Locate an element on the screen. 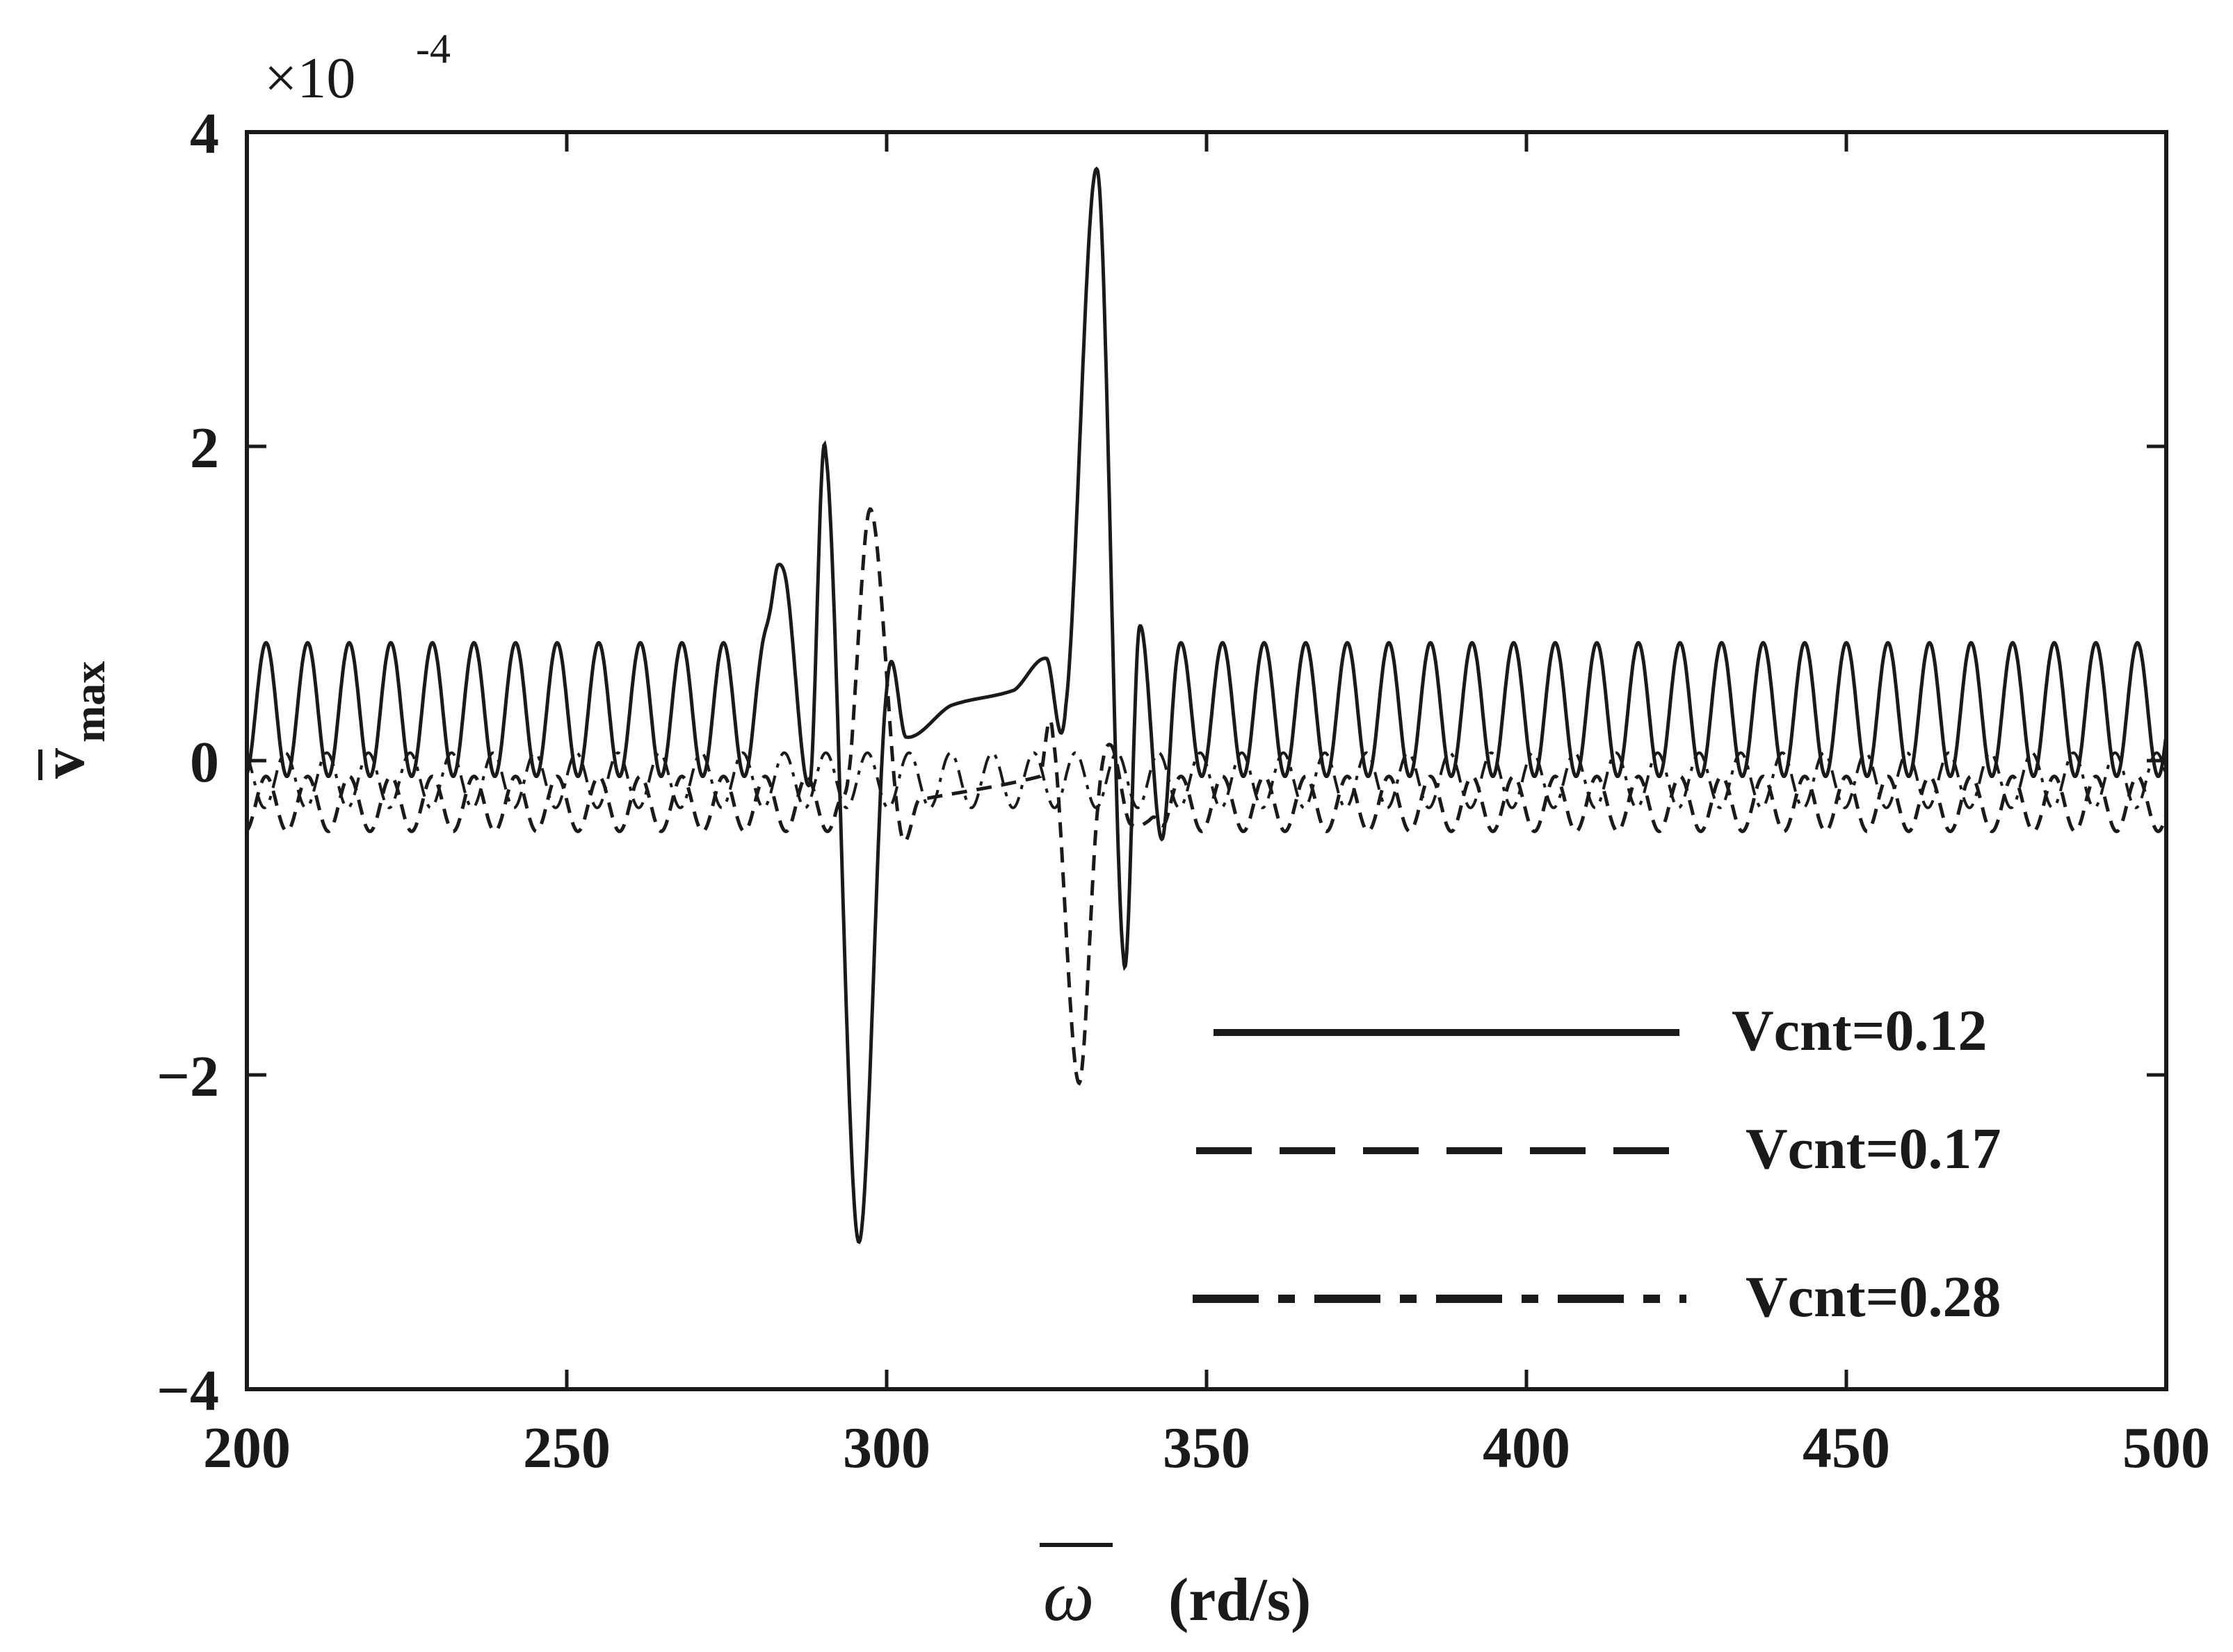 Image resolution: width=2233 pixels, height=1652 pixels. y-tick-label: −2 is located at coordinates (187, 1076).